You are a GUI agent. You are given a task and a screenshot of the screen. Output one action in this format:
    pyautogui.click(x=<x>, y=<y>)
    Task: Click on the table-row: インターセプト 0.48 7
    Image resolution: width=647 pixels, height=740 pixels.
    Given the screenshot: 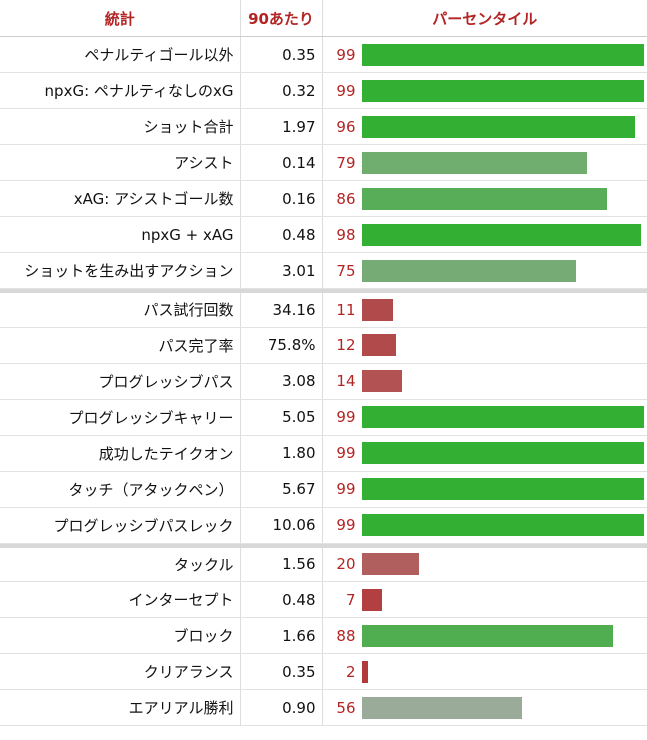 What is the action you would take?
    pyautogui.click(x=323, y=599)
    